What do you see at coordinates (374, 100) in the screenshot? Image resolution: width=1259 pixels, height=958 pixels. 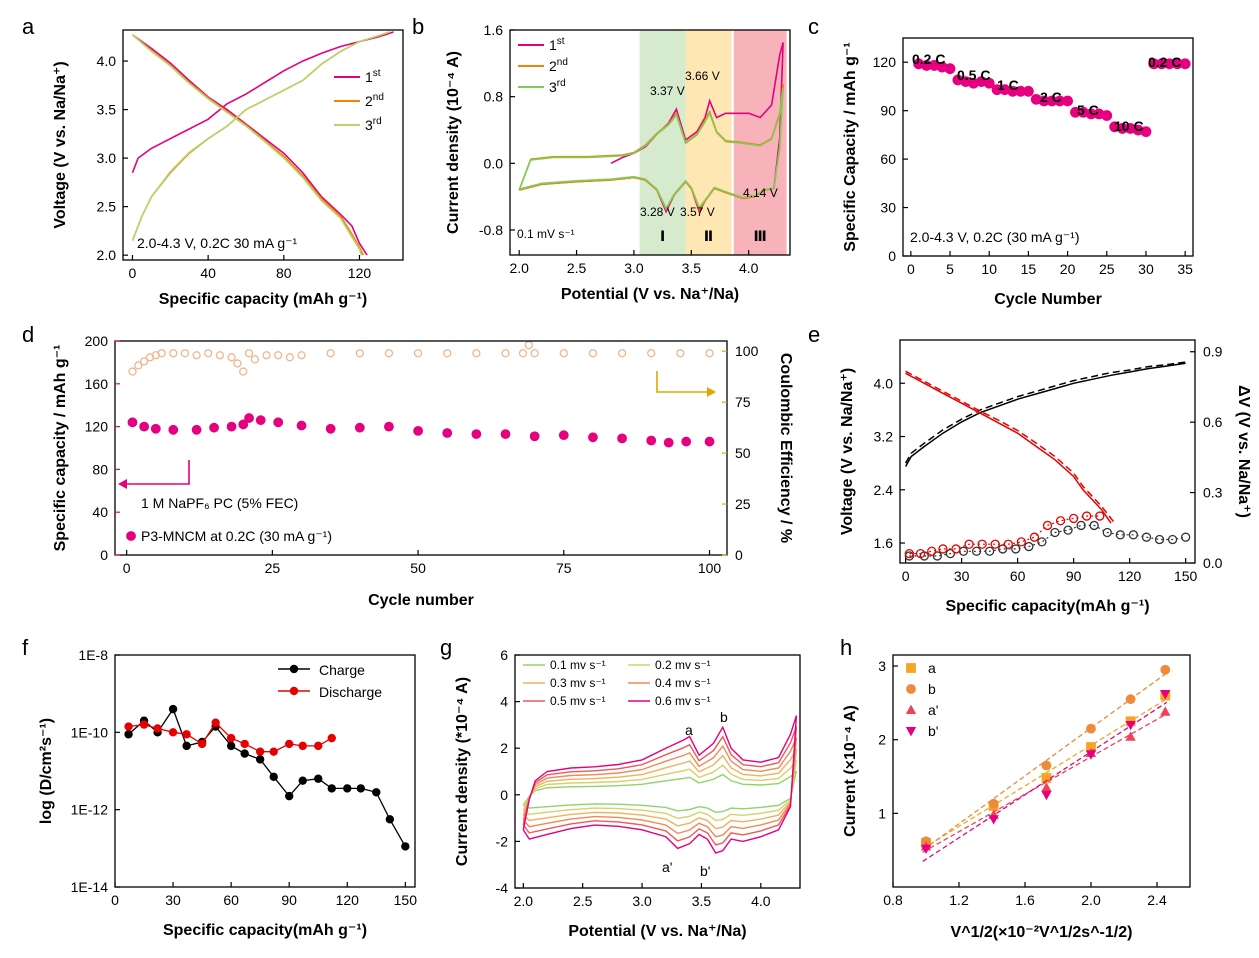 I see `panel-a-legend-label: 2nd` at bounding box center [374, 100].